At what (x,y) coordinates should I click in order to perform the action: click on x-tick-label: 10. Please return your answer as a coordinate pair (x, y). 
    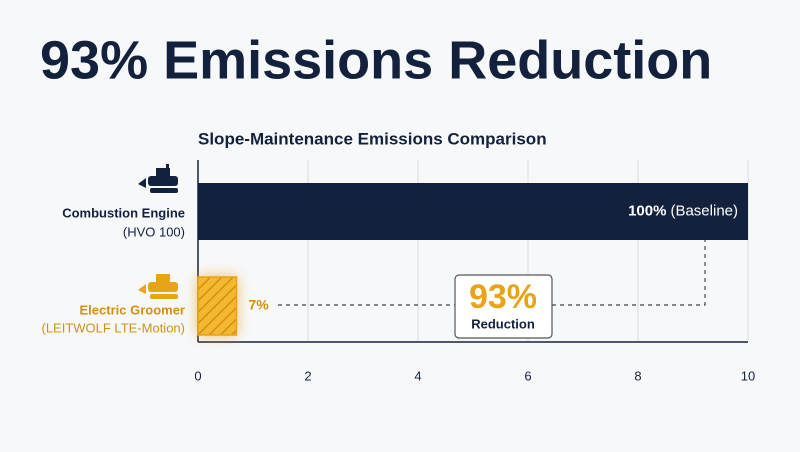
    Looking at the image, I should click on (748, 375).